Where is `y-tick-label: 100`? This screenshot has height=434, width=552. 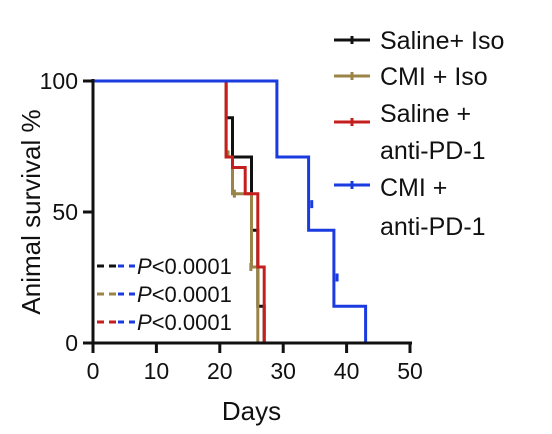
y-tick-label: 100 is located at coordinates (59, 81).